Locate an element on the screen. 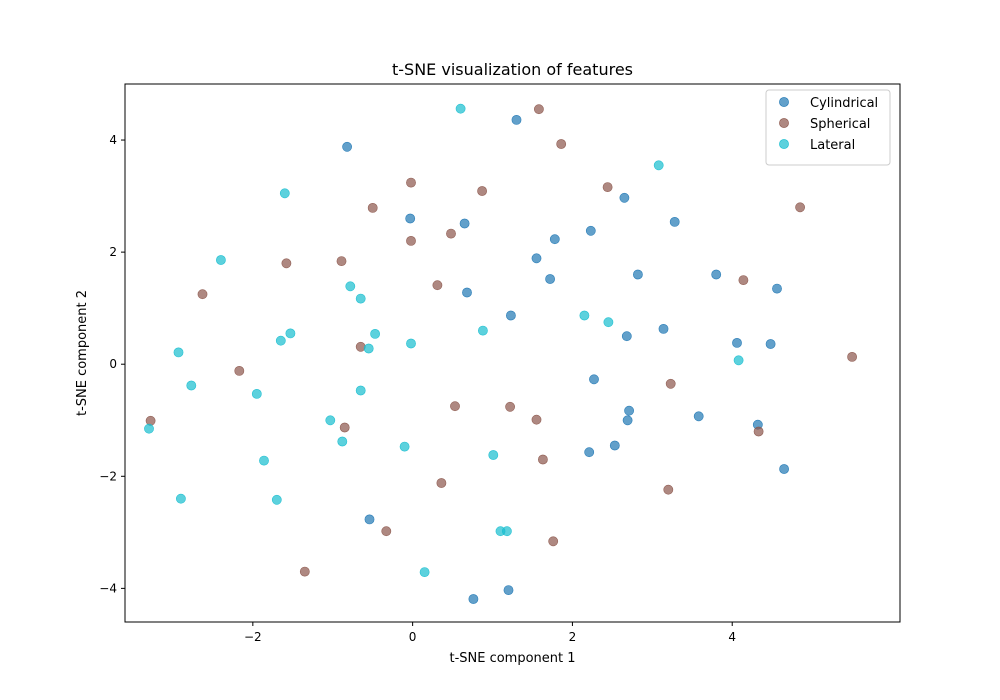 Image resolution: width=1000 pixels, height=700 pixels. legend-label: Lateral is located at coordinates (832, 145).